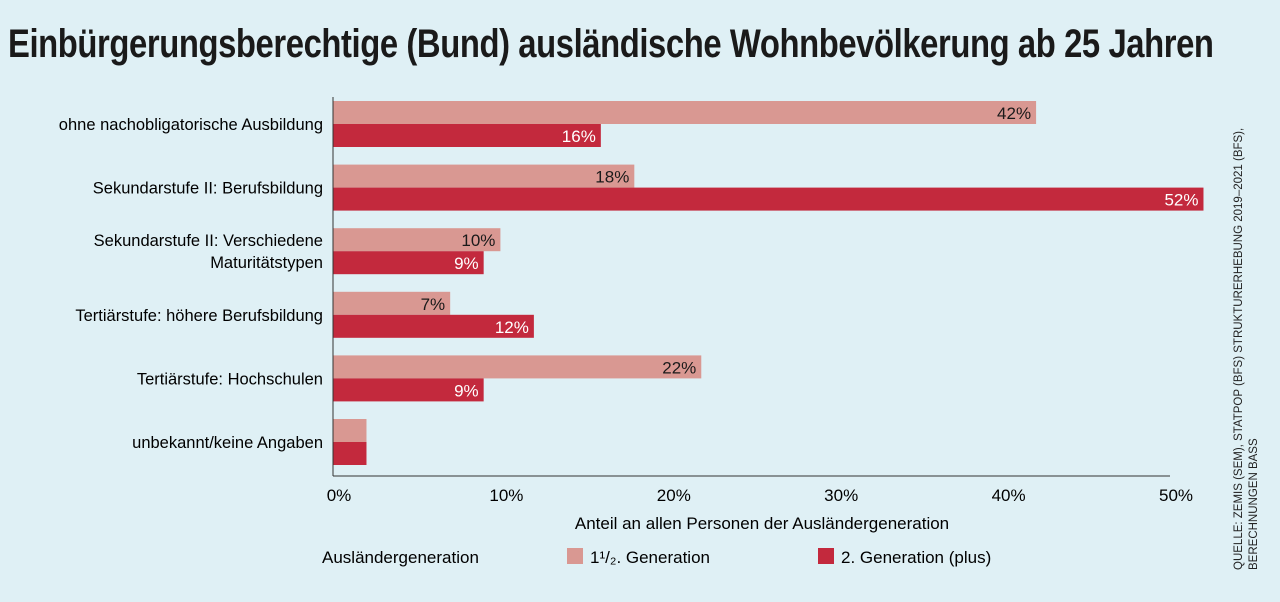  Describe the element at coordinates (208, 189) in the screenshot. I see `category-label: Sekundarstufe II: Berufsbildung` at that location.